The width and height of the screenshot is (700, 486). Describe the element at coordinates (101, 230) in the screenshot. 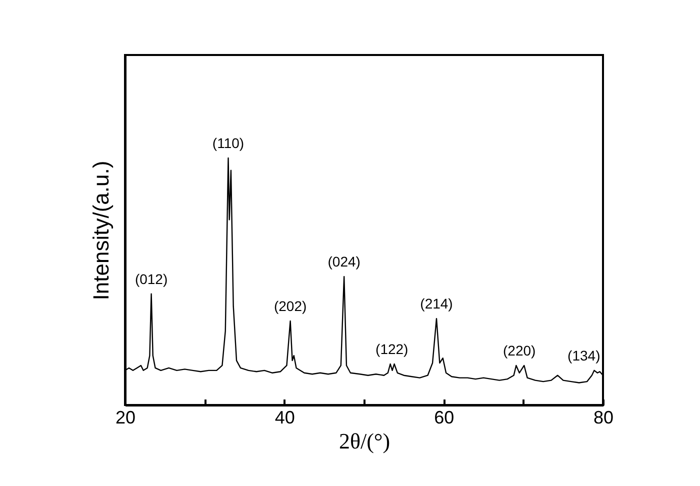

I see `y-axis-title: Intensity/(a.u.)` at that location.